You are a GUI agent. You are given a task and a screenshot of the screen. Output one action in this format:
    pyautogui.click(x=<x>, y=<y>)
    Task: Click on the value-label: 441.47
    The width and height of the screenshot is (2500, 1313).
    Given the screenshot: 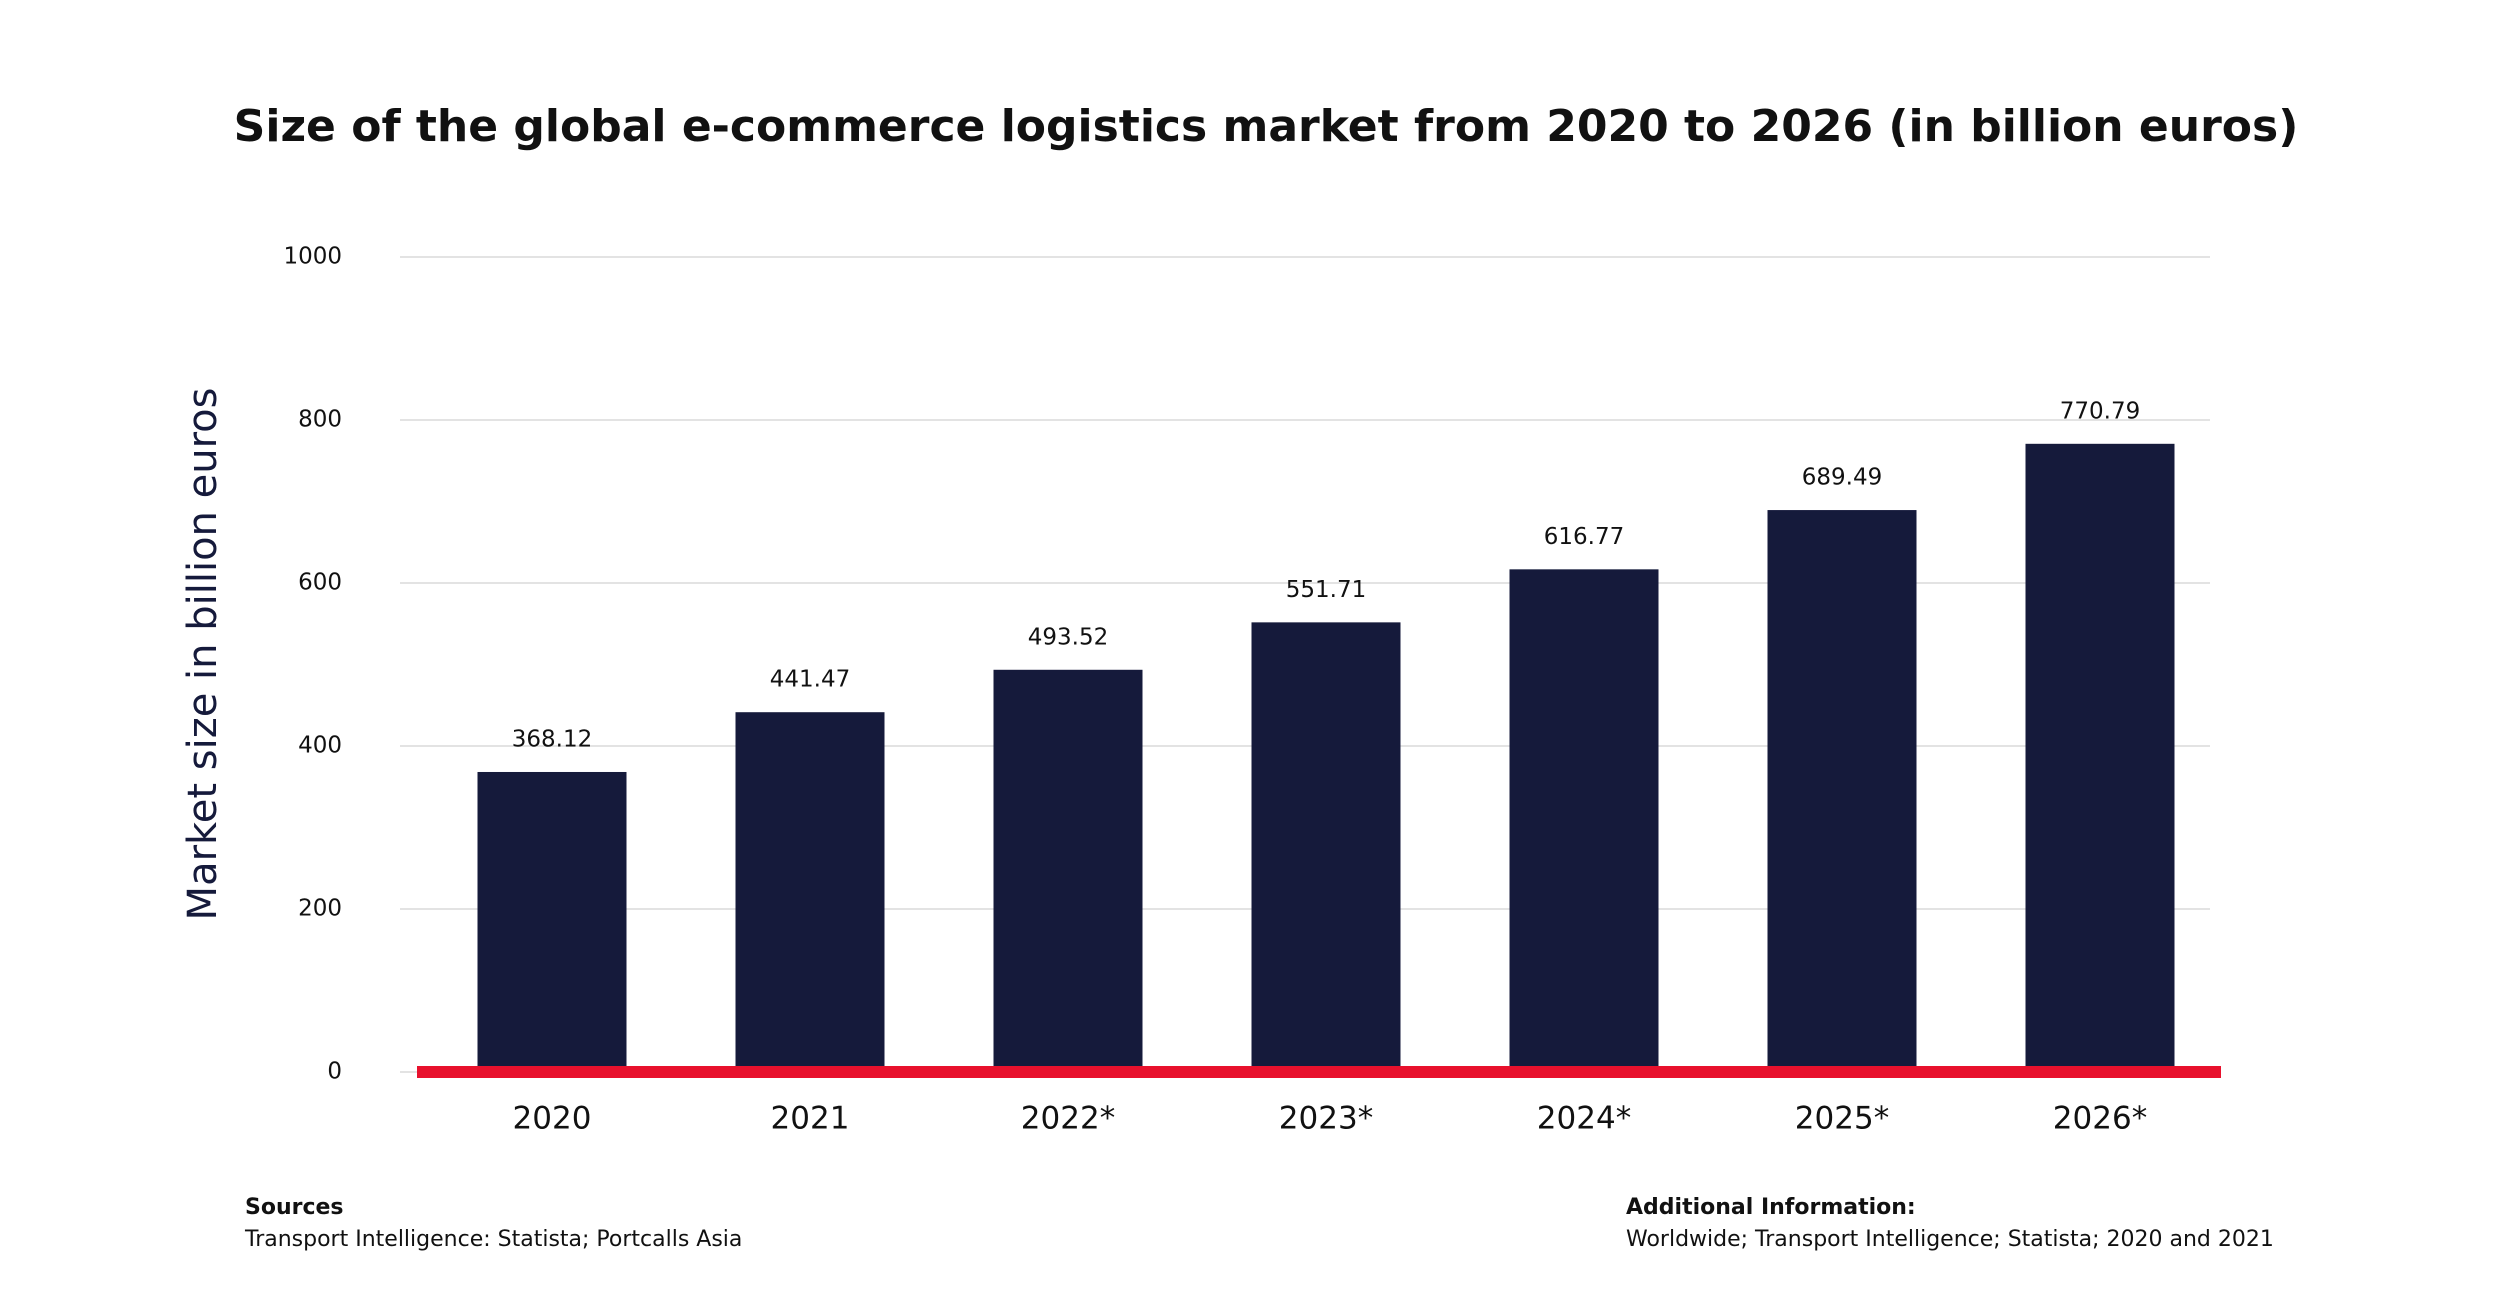 What is the action you would take?
    pyautogui.click(x=810, y=680)
    